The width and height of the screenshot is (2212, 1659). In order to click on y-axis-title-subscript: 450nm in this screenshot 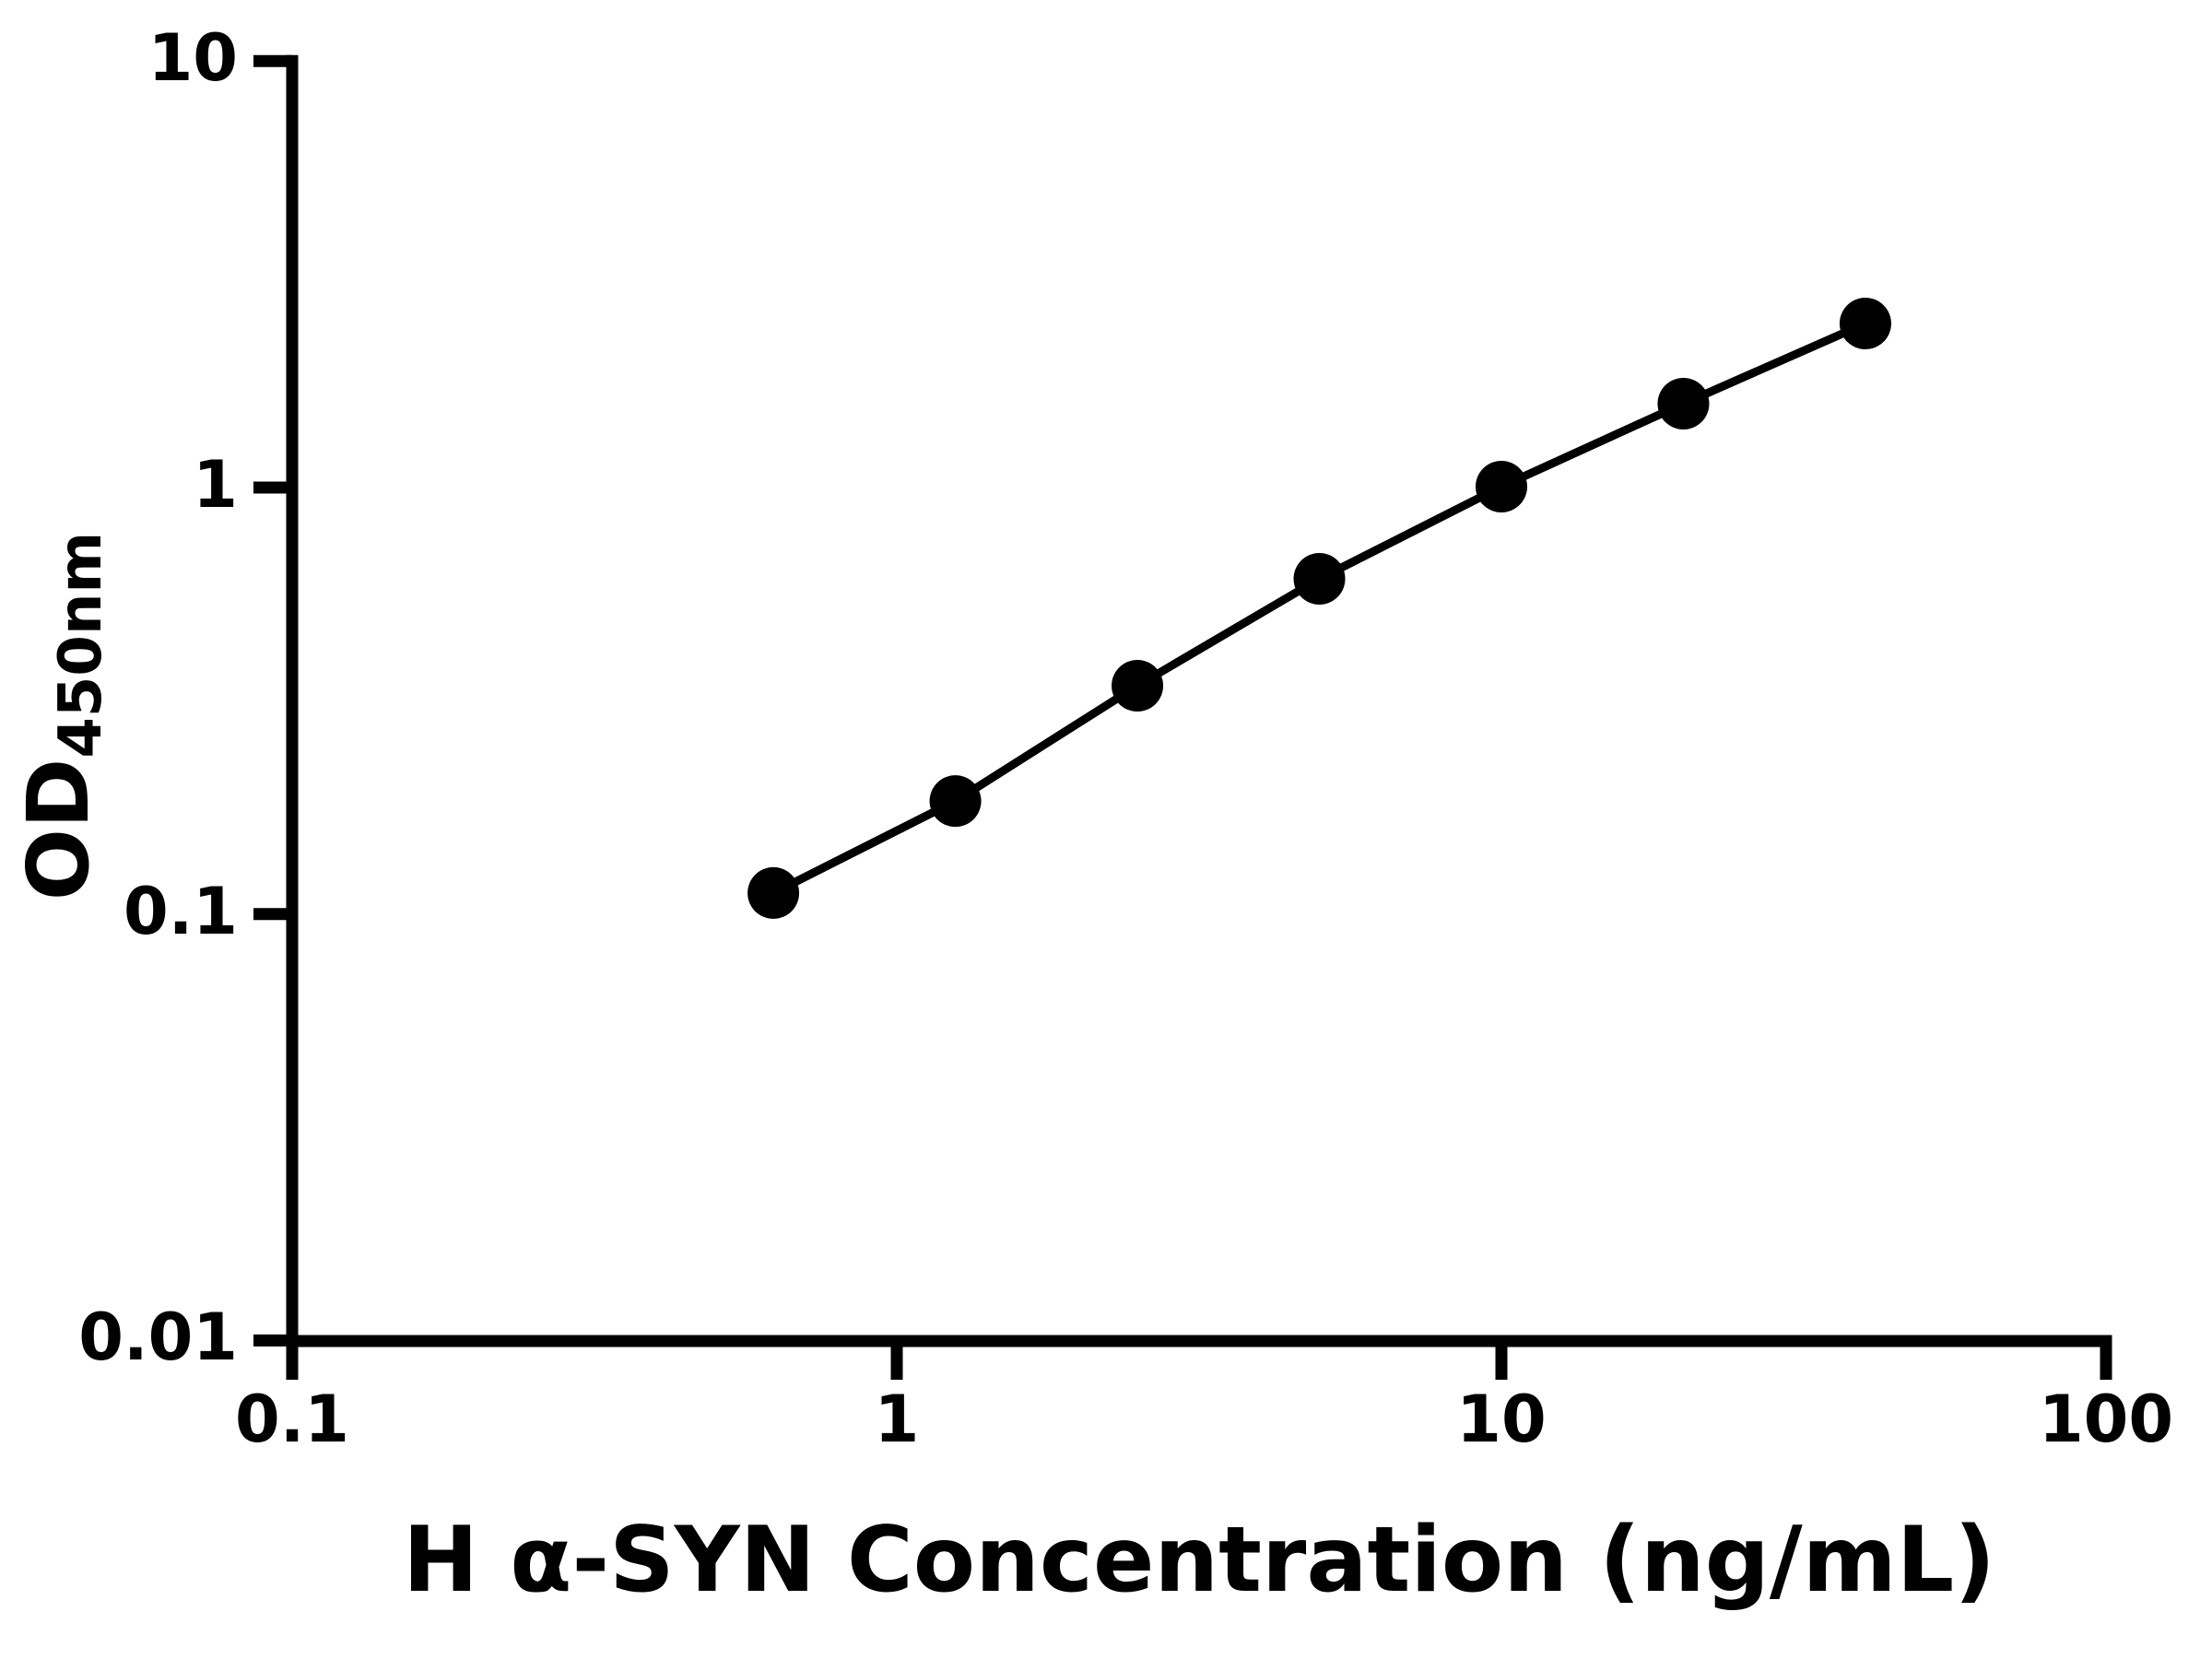, I will do `click(81, 645)`.